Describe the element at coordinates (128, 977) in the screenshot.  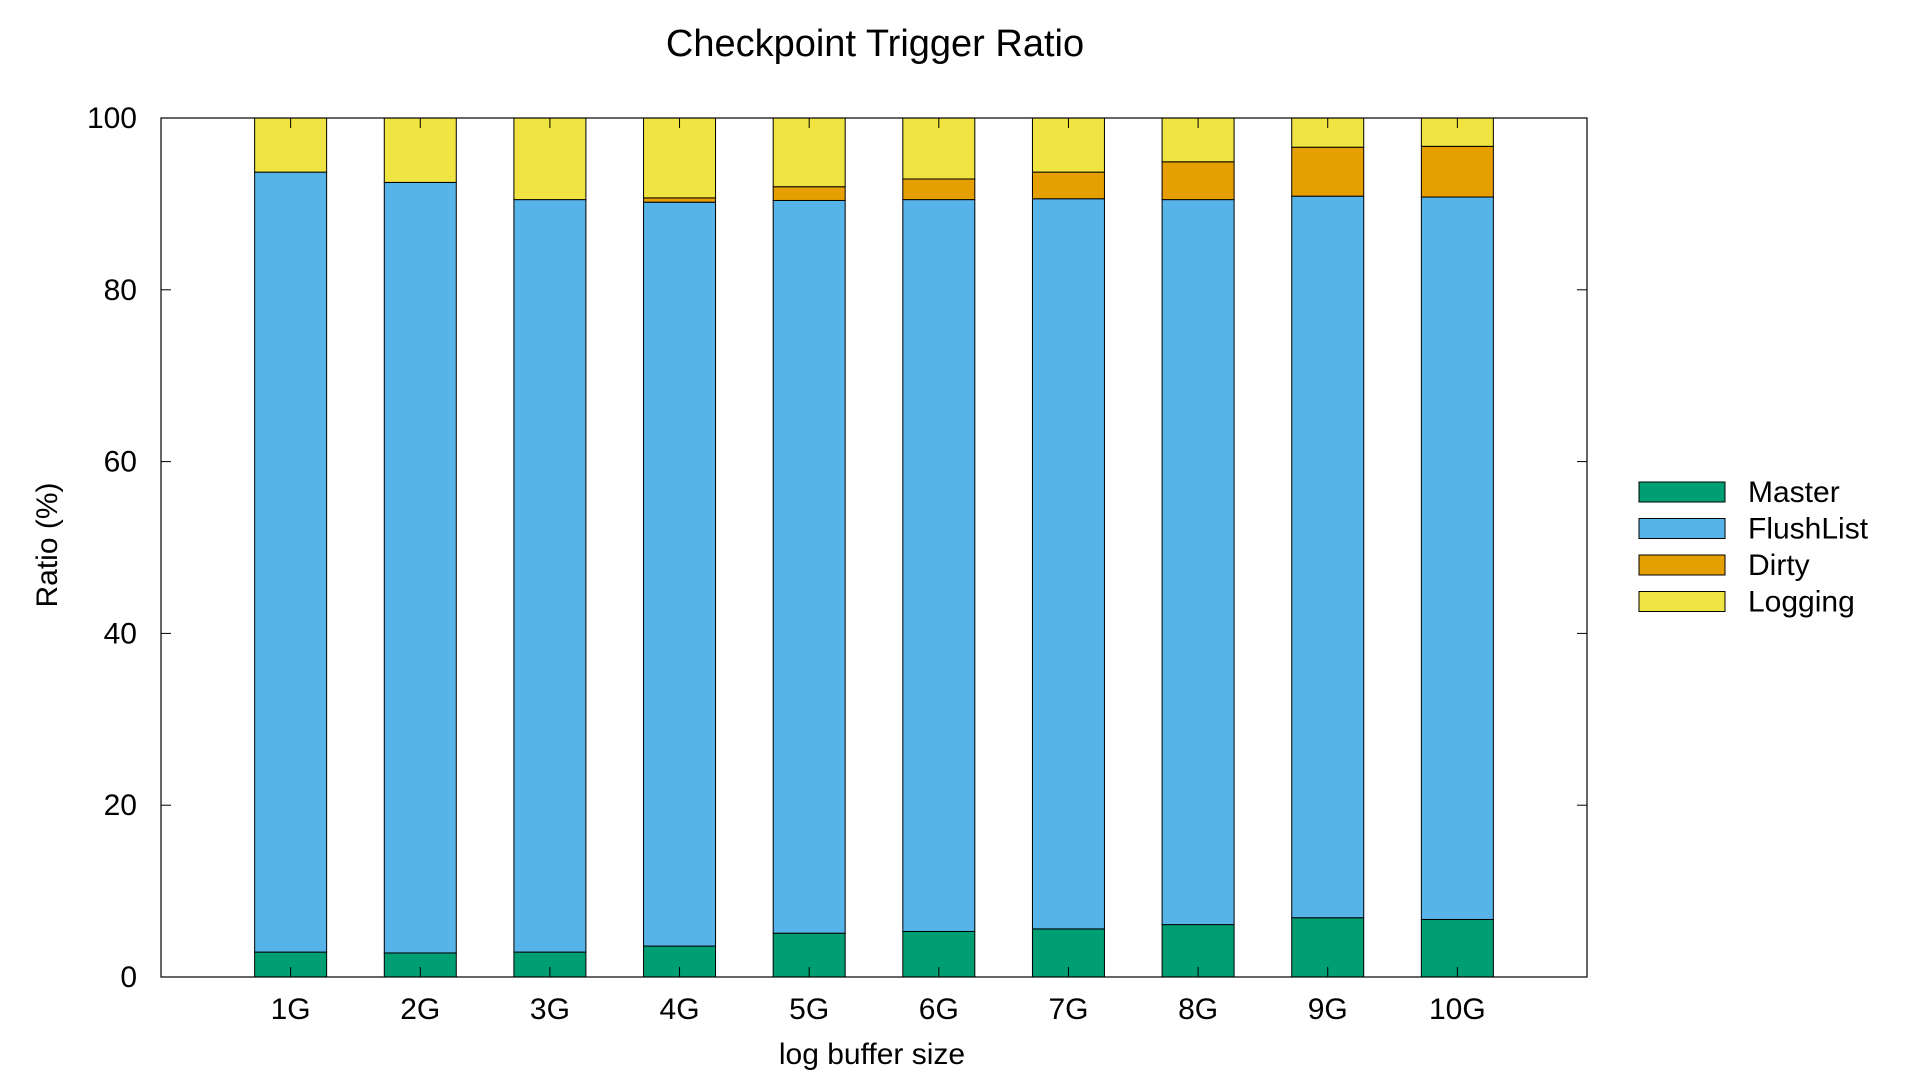
I see `y-tick-label: 0` at that location.